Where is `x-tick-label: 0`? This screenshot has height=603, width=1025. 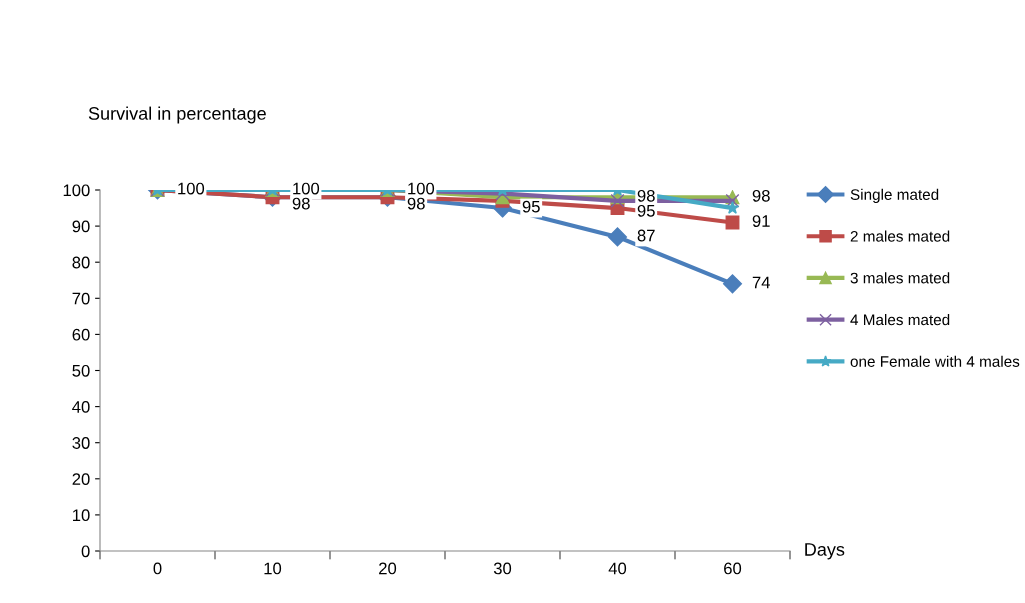 x-tick-label: 0 is located at coordinates (157, 568).